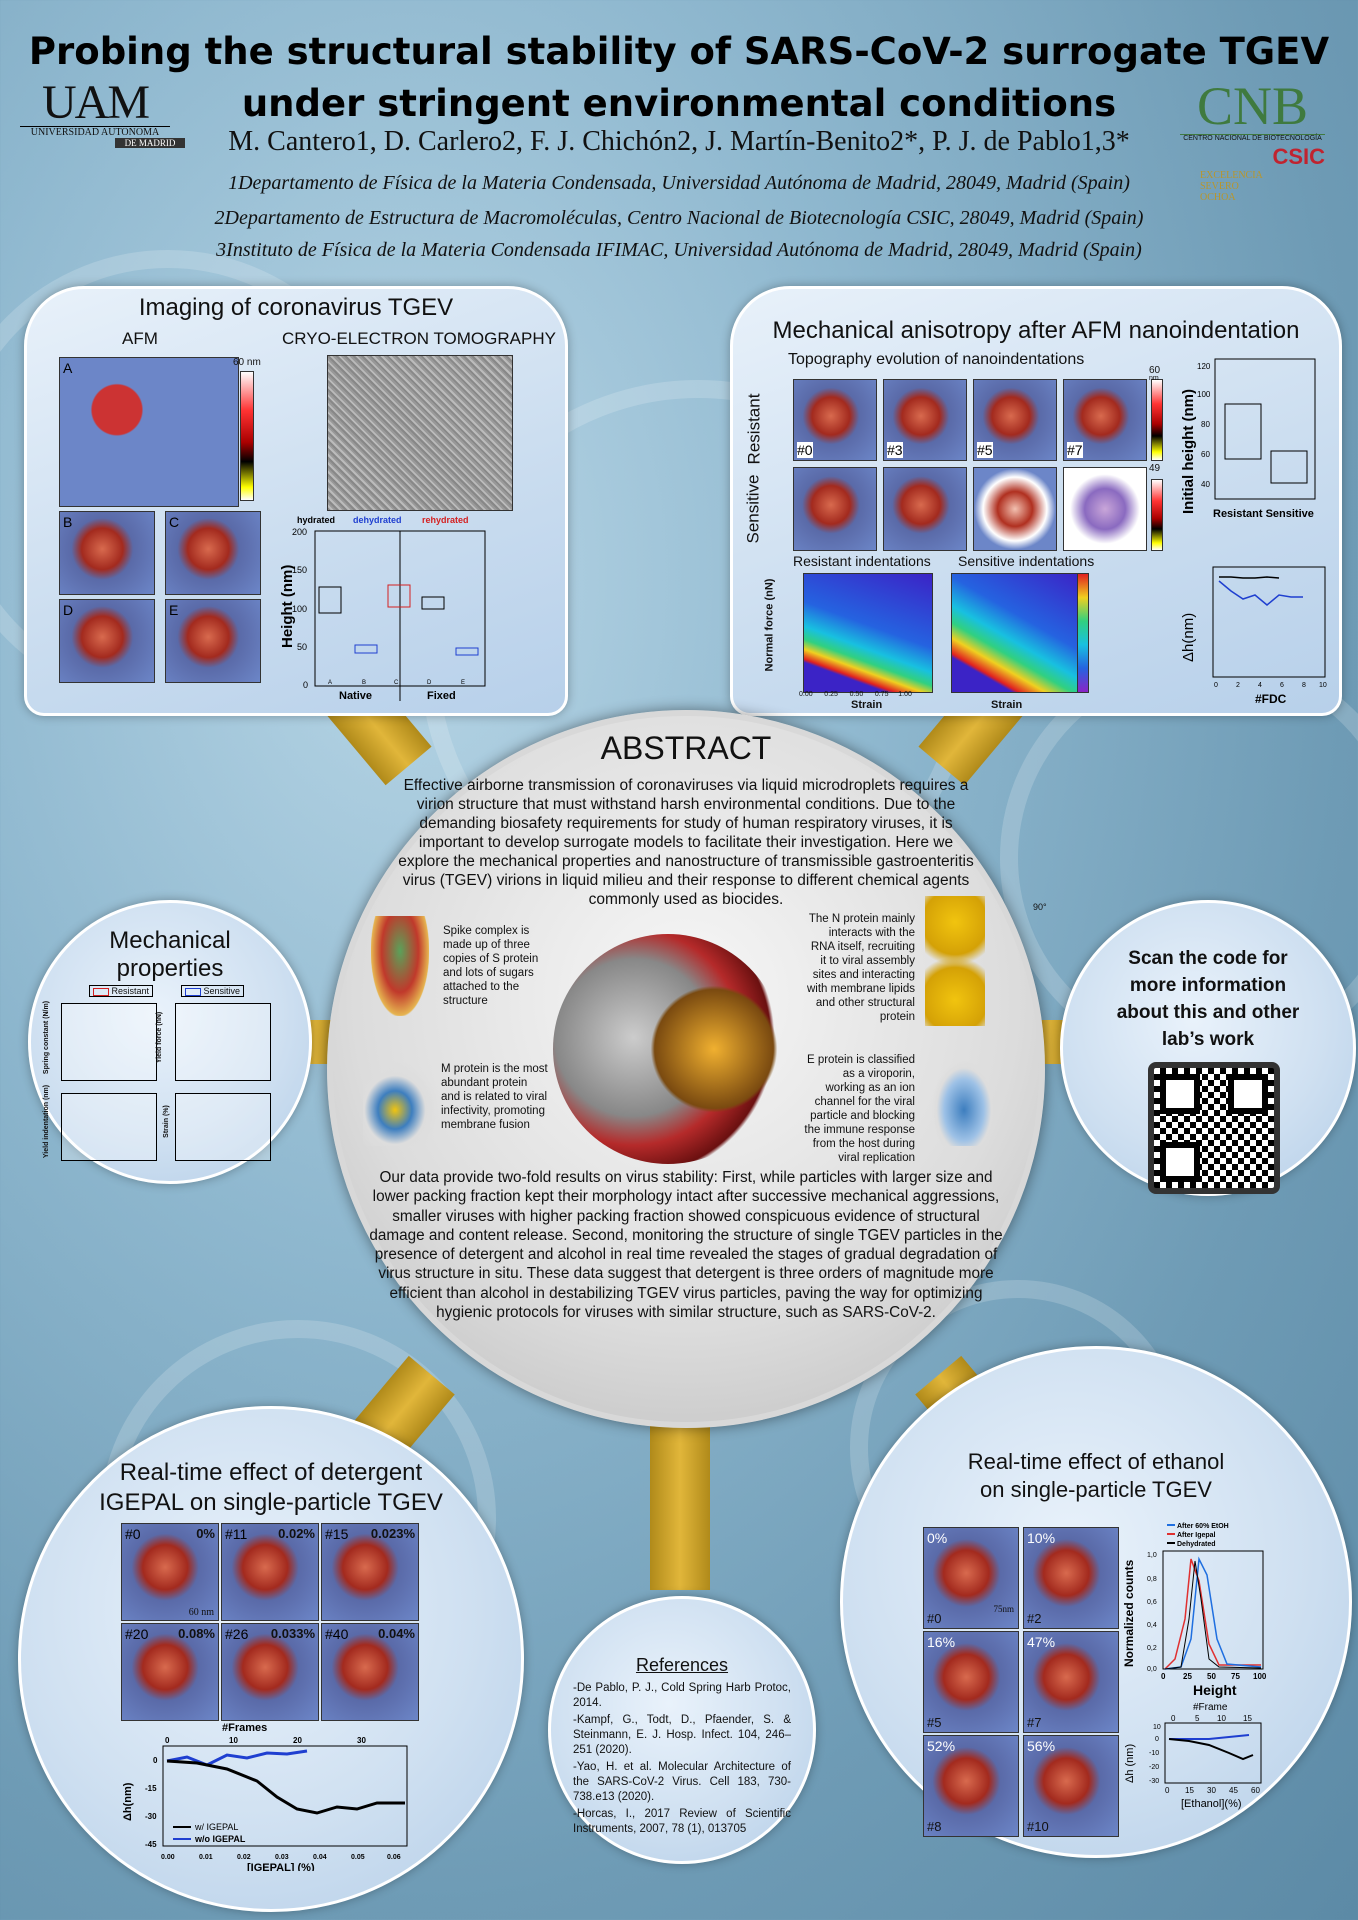  Describe the element at coordinates (1163, 1676) in the screenshot. I see `x-tick: 0` at that location.